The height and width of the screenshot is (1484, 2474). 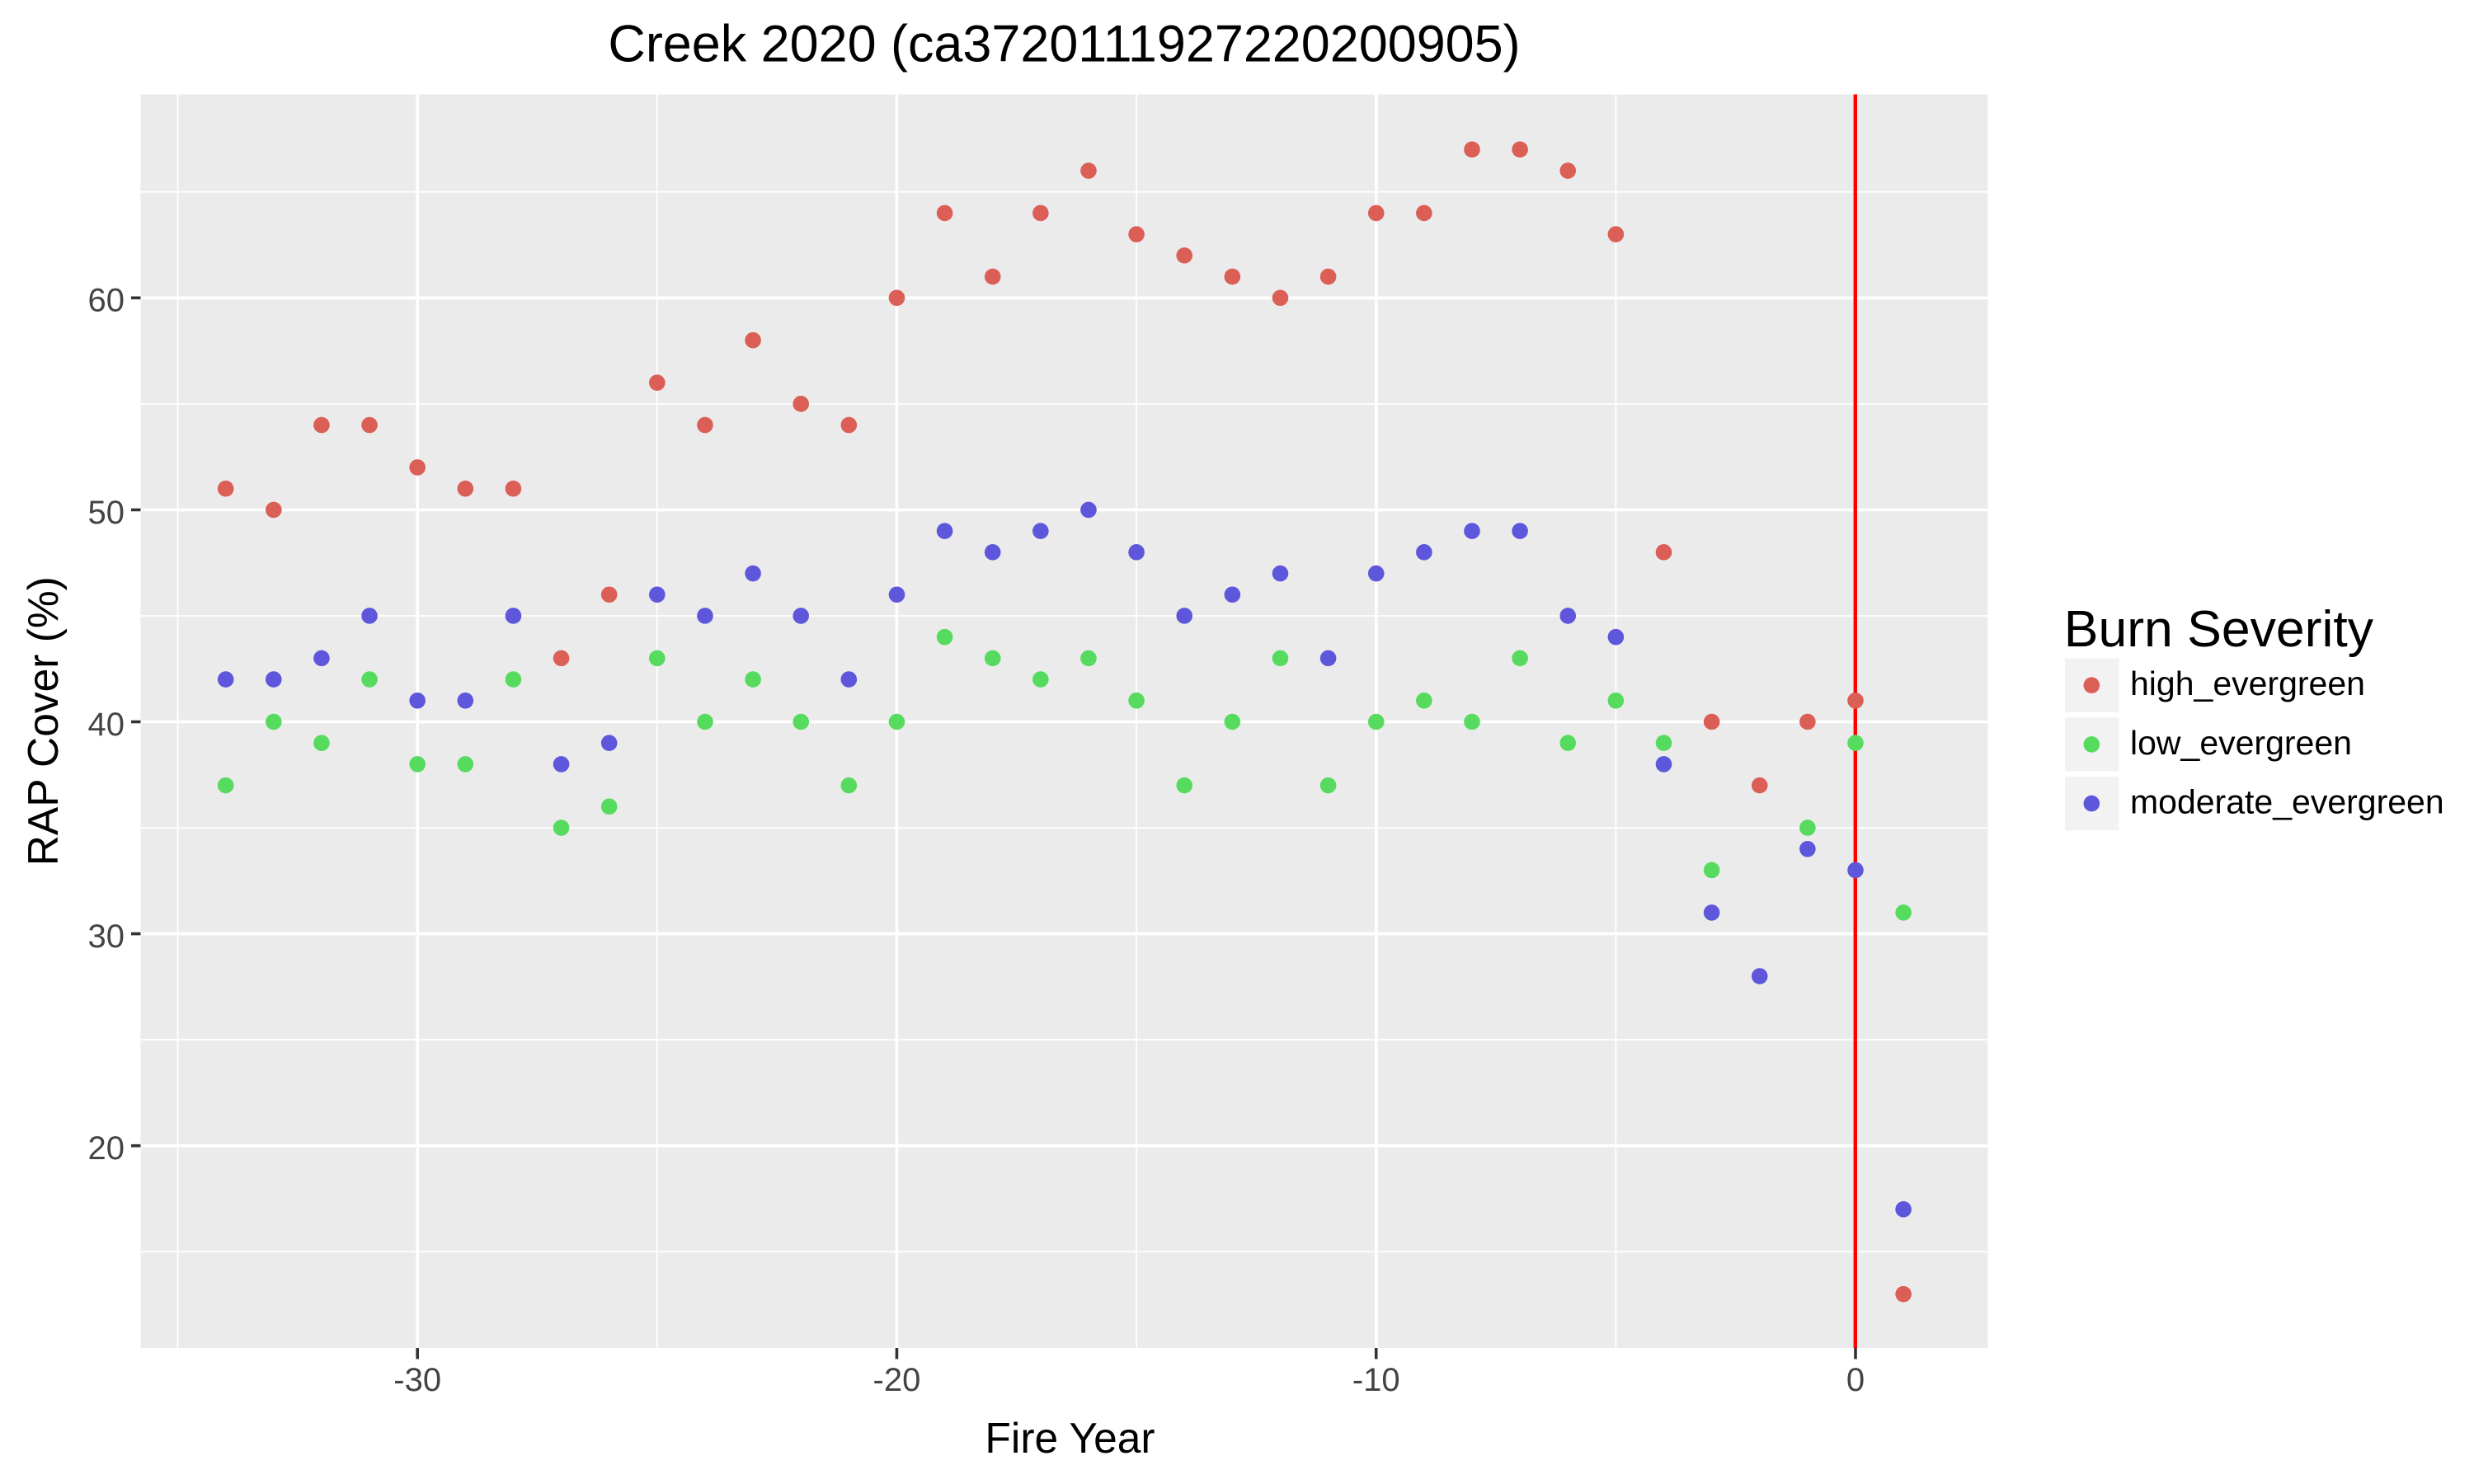 What do you see at coordinates (106, 725) in the screenshot?
I see `svg-text: 40` at bounding box center [106, 725].